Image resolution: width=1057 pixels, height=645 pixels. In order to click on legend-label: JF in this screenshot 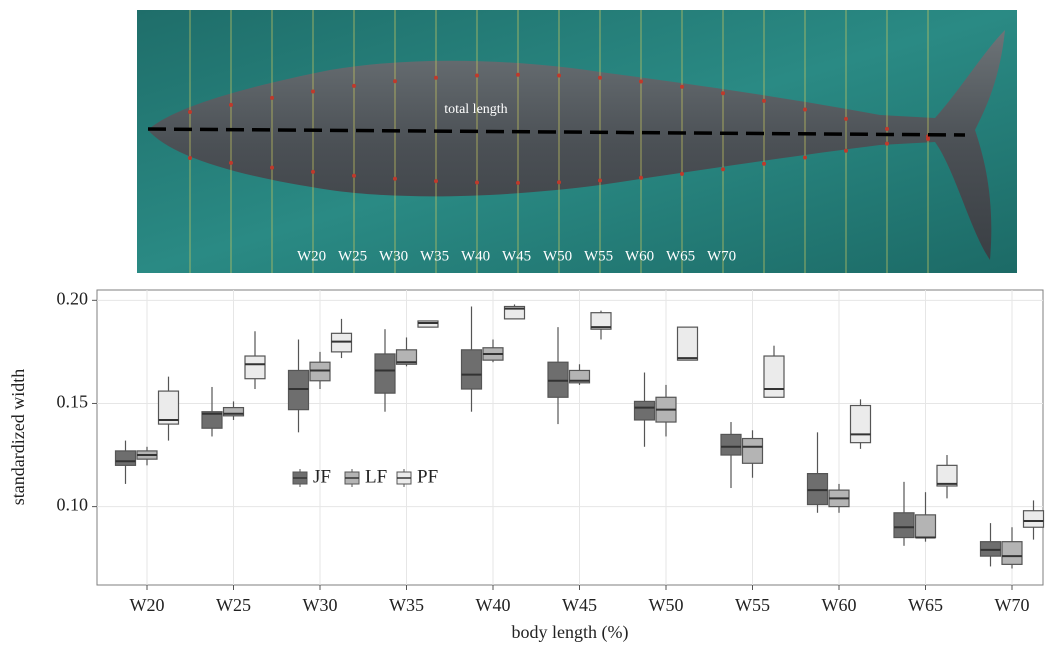, I will do `click(322, 476)`.